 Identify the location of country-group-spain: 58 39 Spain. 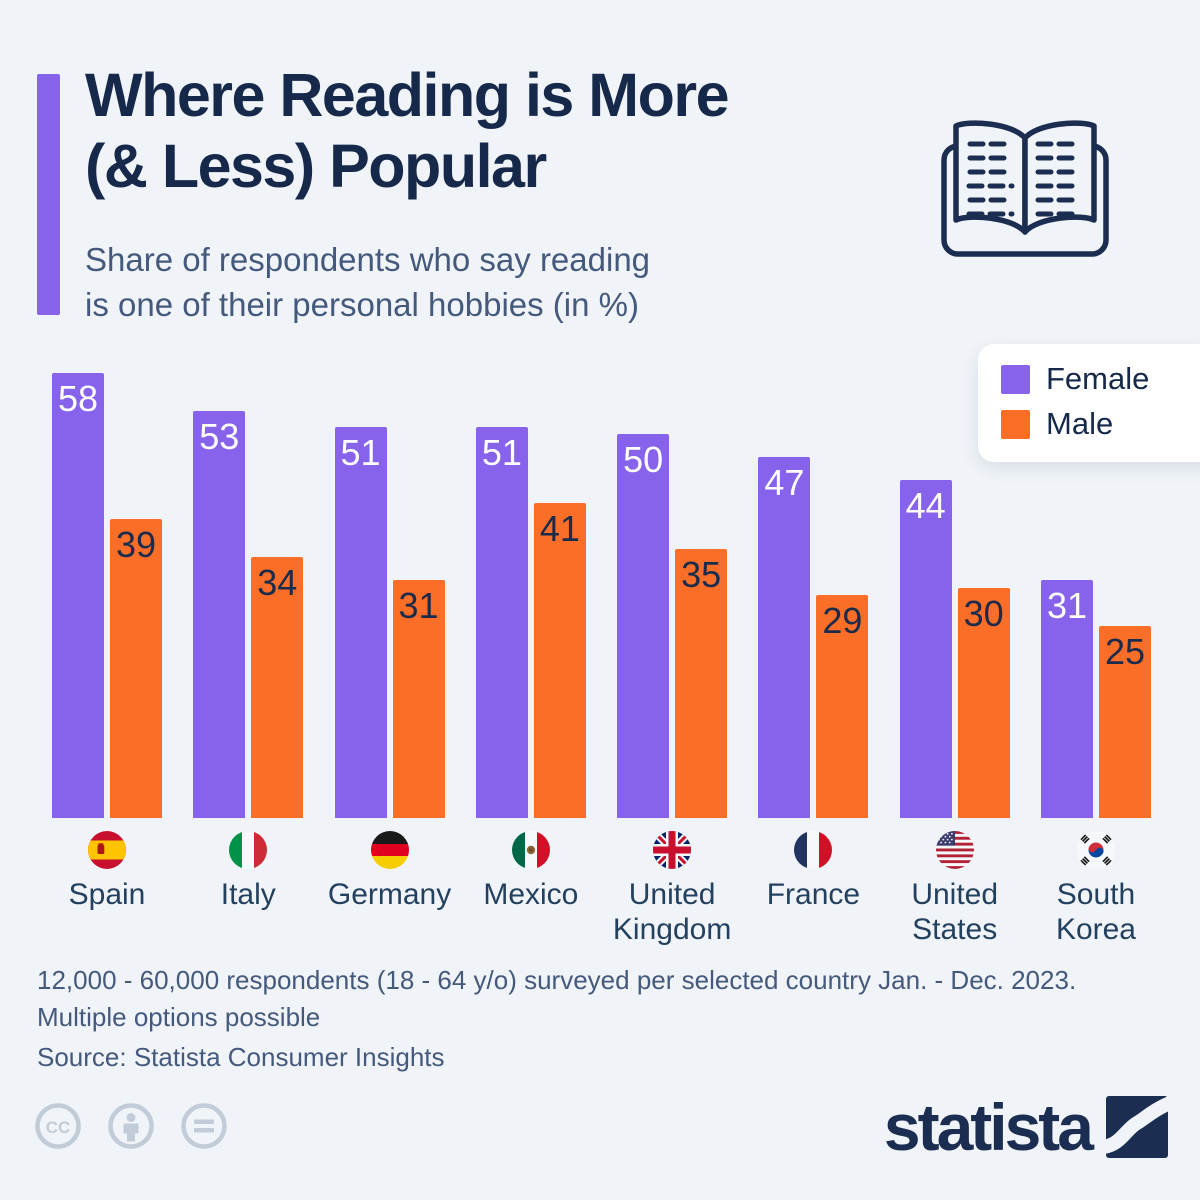
(107, 642).